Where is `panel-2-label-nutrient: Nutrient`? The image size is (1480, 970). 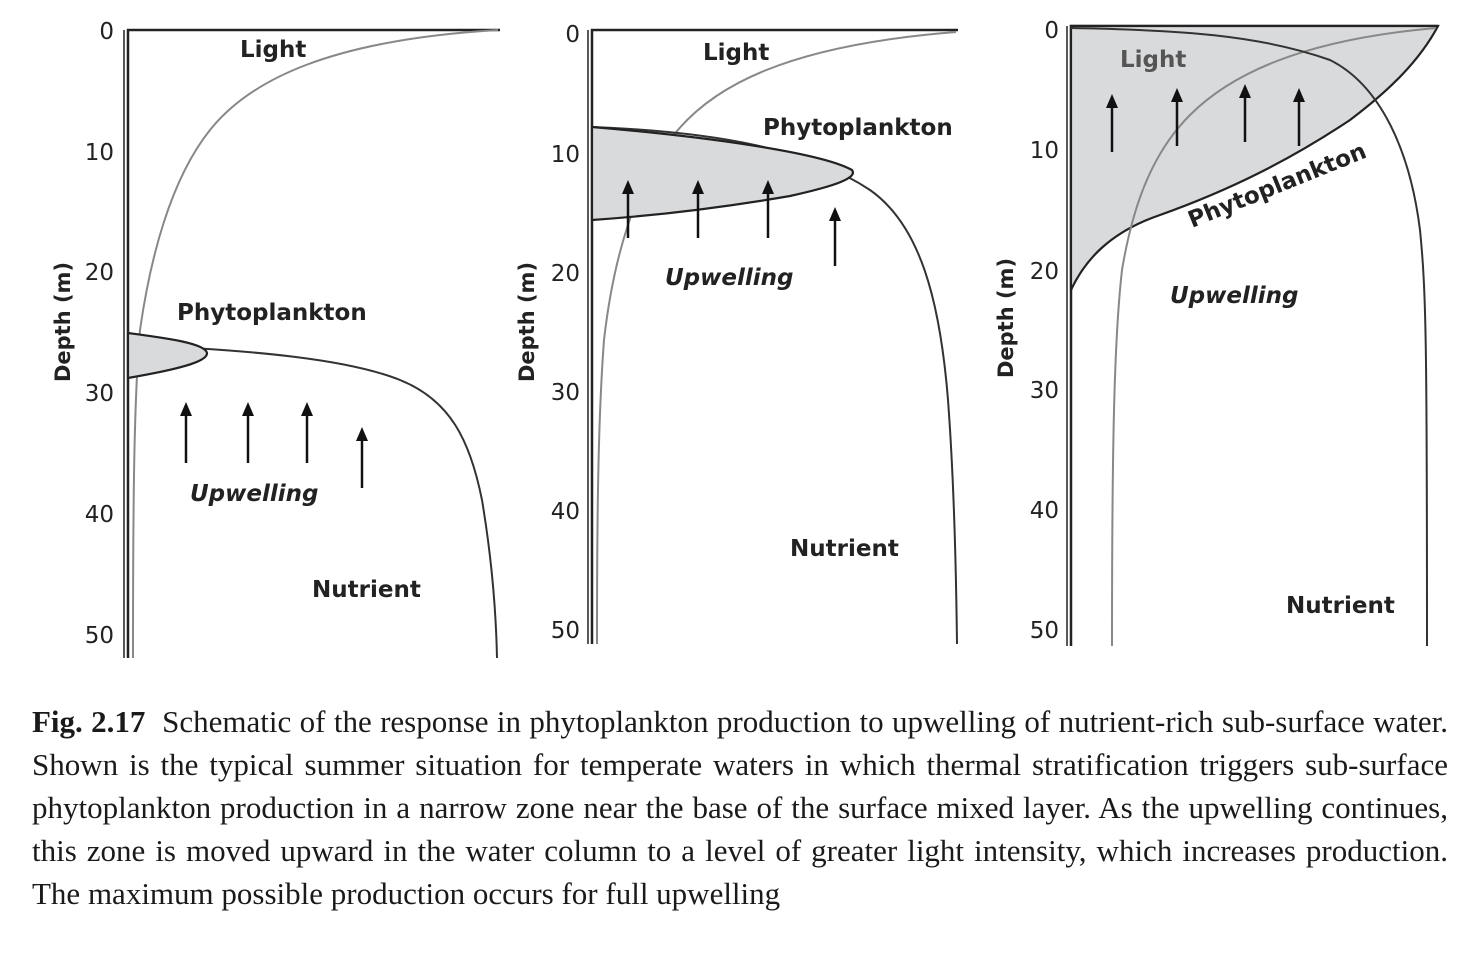
panel-2-label-nutrient: Nutrient is located at coordinates (844, 549).